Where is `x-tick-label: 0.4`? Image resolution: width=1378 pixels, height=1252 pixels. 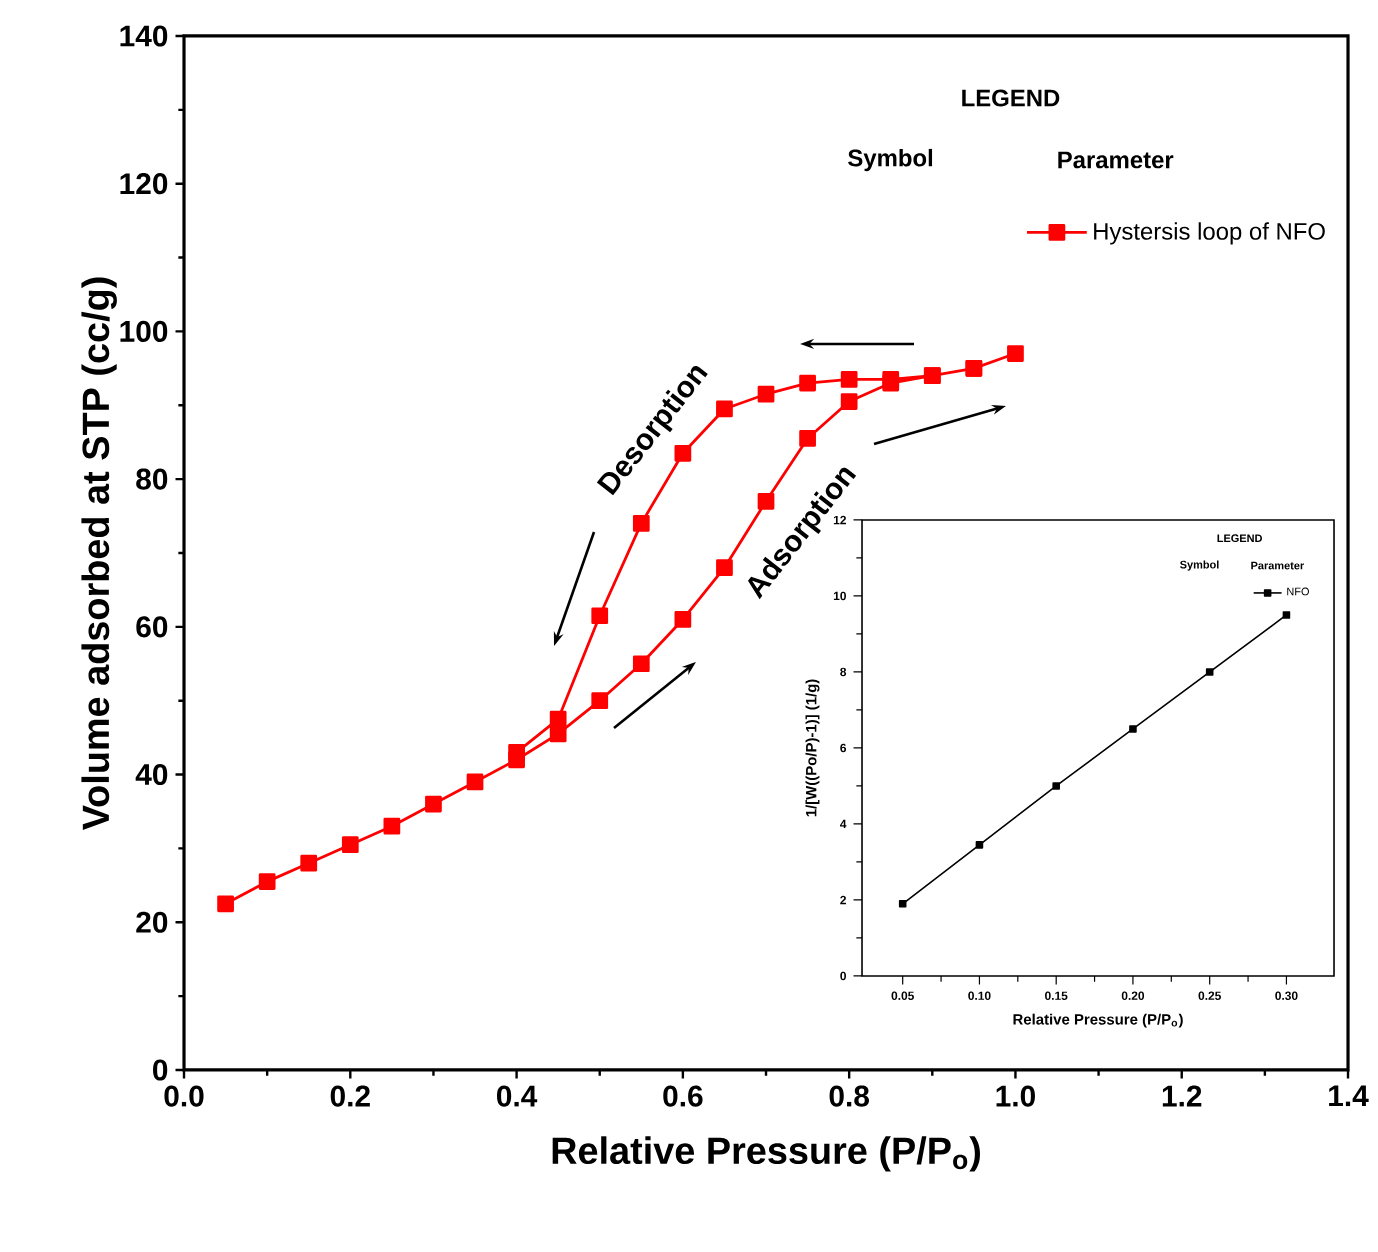 x-tick-label: 0.4 is located at coordinates (517, 1096).